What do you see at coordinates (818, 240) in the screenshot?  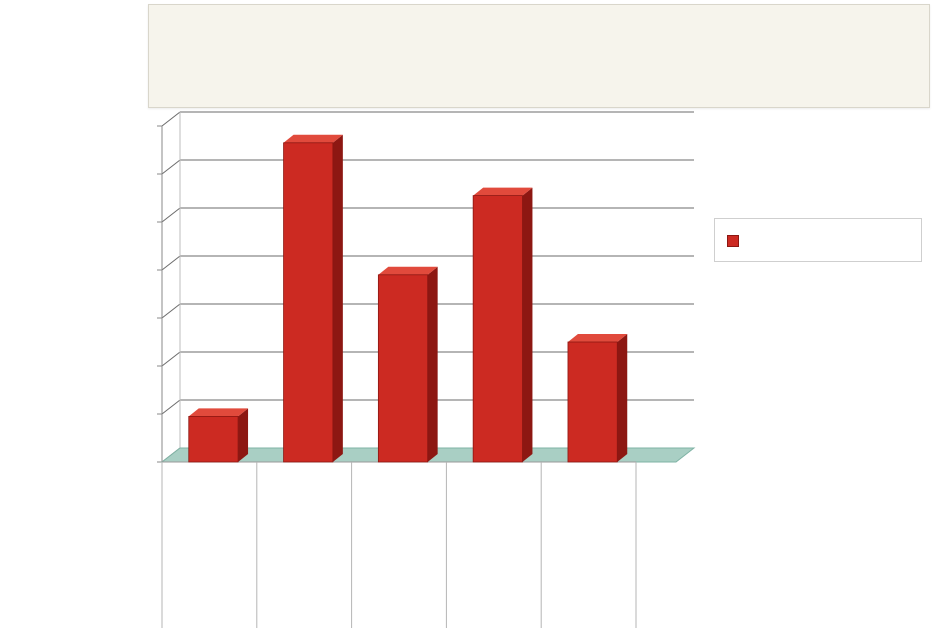 I see `legend` at bounding box center [818, 240].